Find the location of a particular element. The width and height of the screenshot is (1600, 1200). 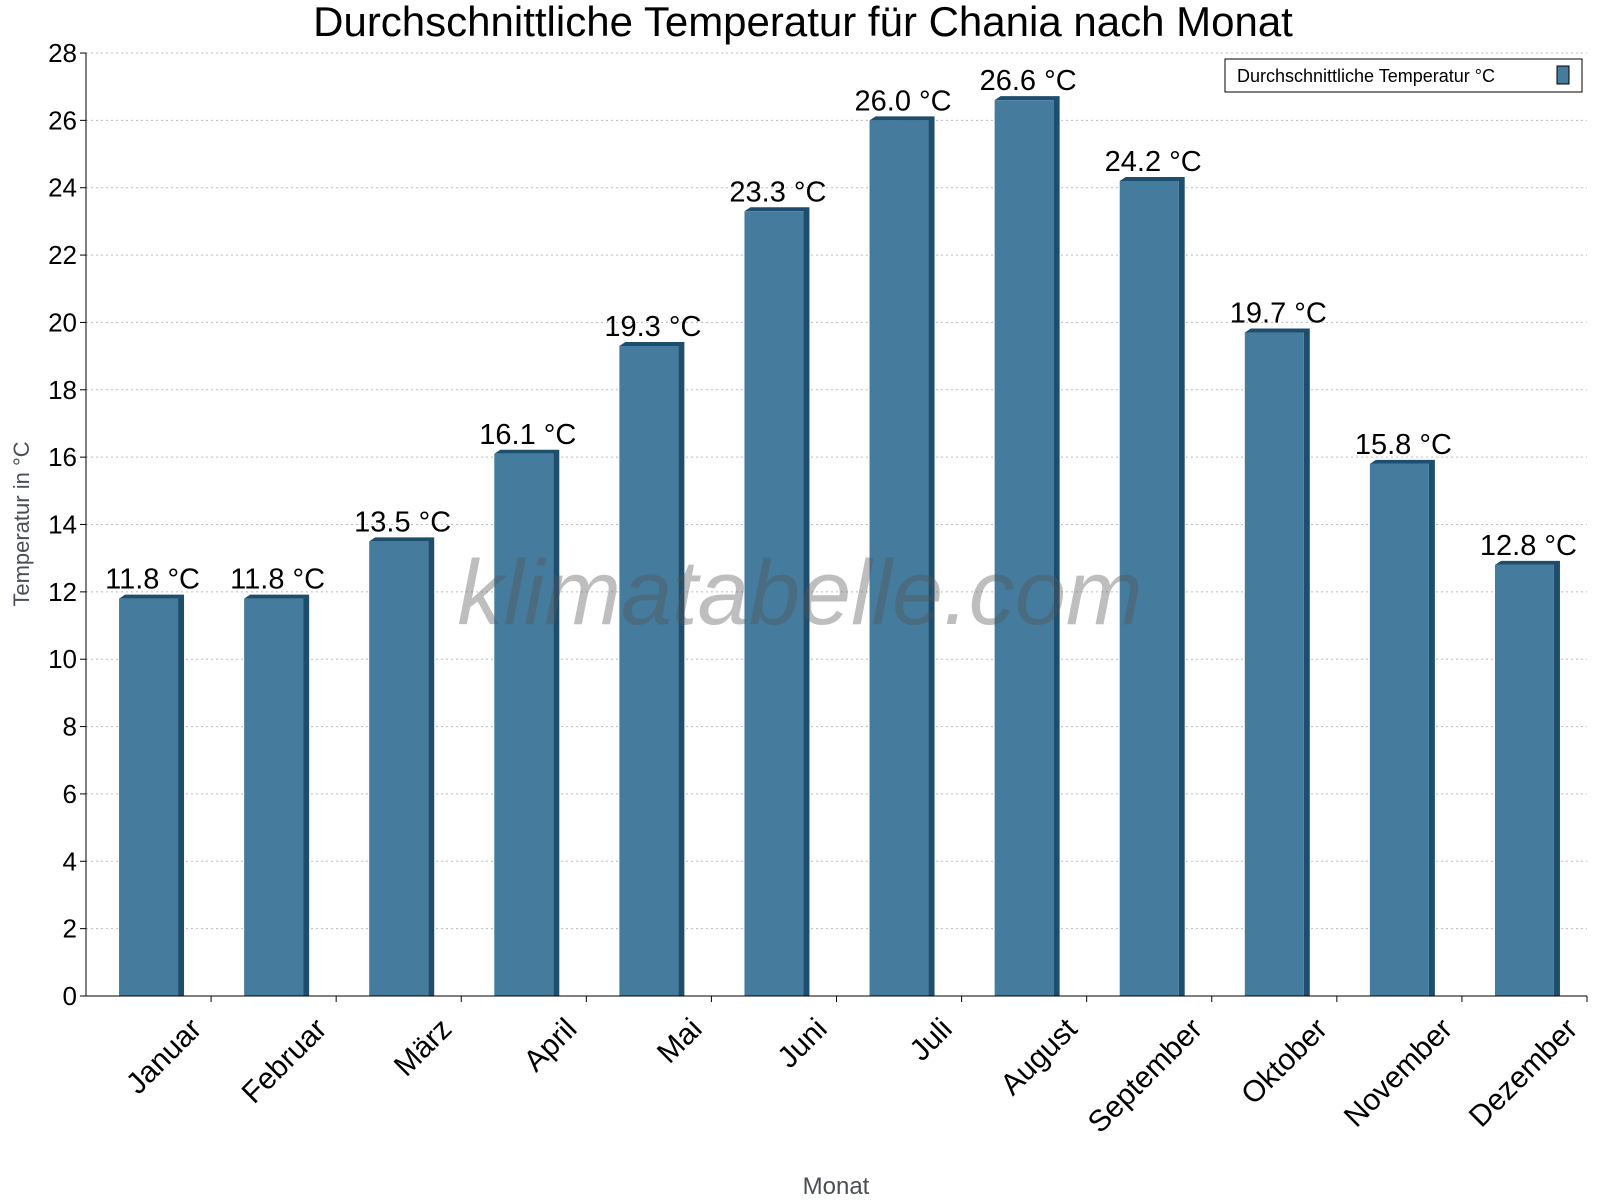

data-label: 12.8 °C is located at coordinates (1528, 546).